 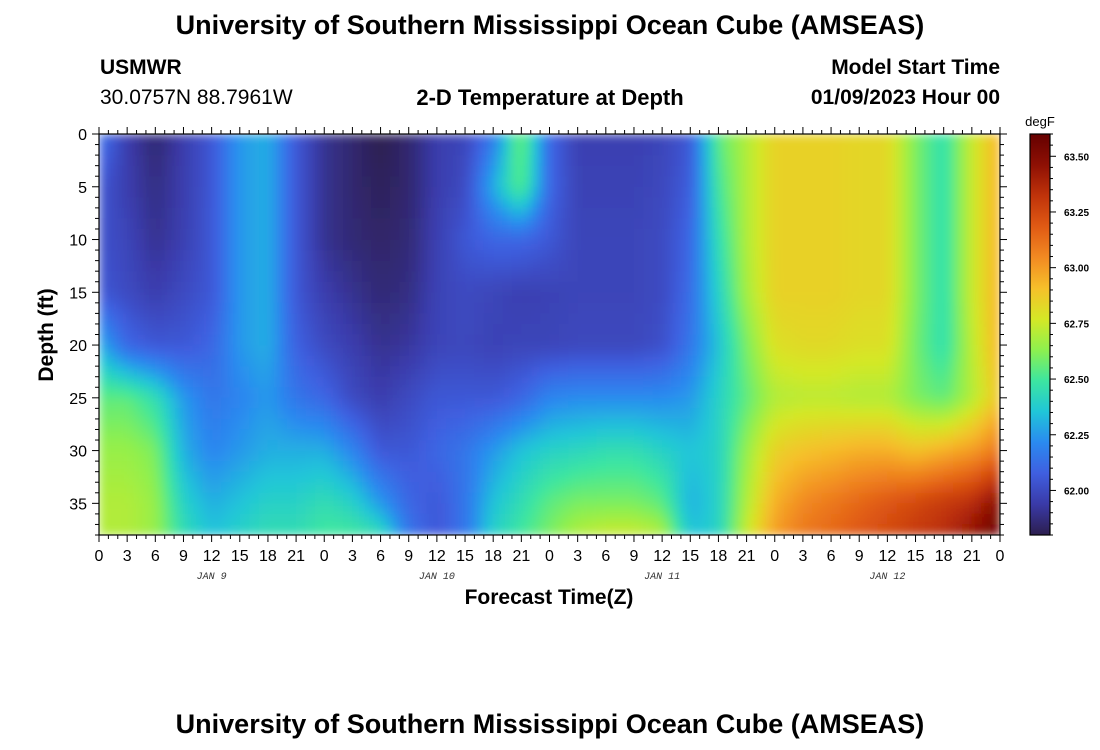 I want to click on x-tick-label: 12, so click(x=437, y=556).